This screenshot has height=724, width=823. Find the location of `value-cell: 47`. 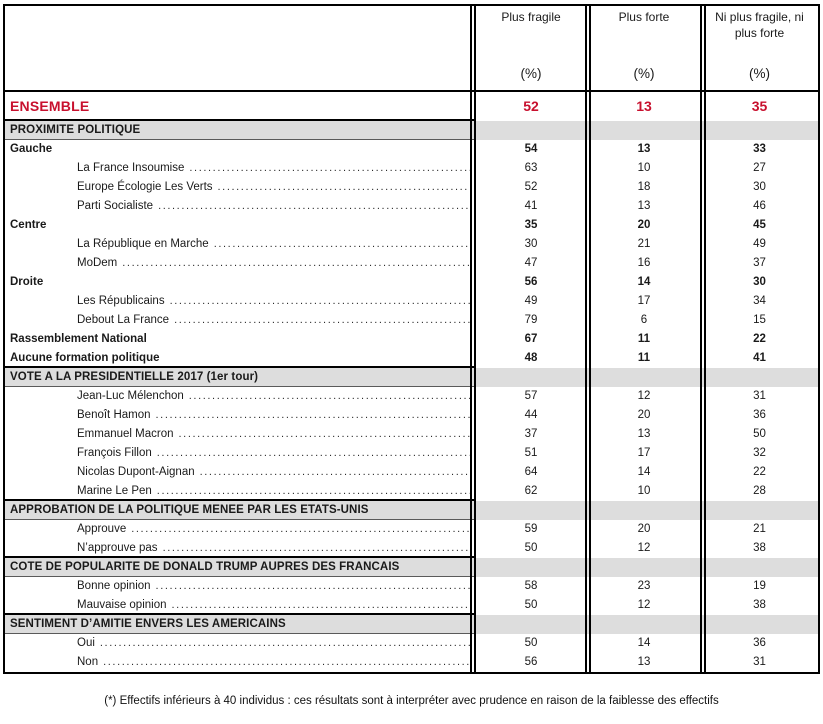

value-cell: 47 is located at coordinates (531, 263).